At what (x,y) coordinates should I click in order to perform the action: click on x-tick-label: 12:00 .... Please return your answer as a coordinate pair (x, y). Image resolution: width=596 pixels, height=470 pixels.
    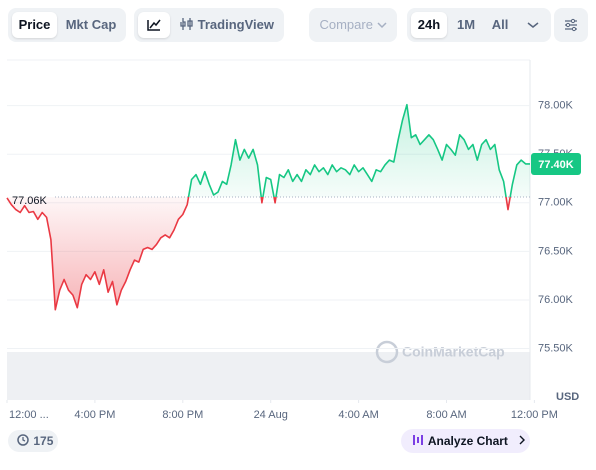
    Looking at the image, I should click on (29, 415).